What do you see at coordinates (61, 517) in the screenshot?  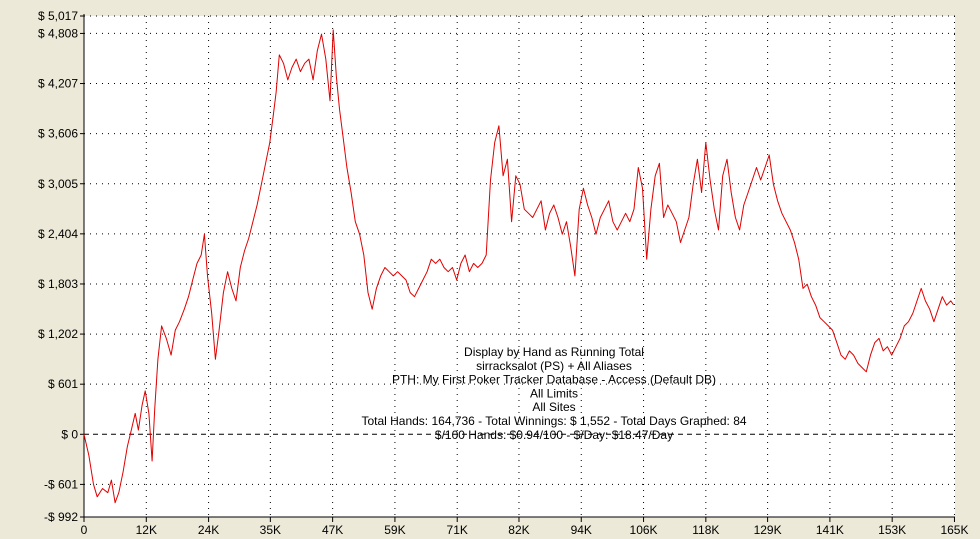 I see `y-tick-label: -$ 992` at bounding box center [61, 517].